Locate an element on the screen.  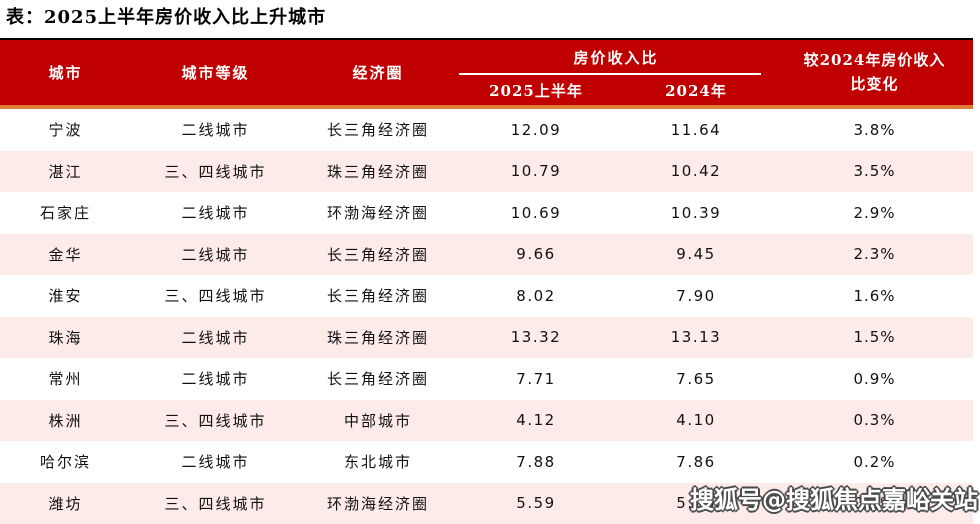
cell-ratio-2024: 11.64 is located at coordinates (696, 130).